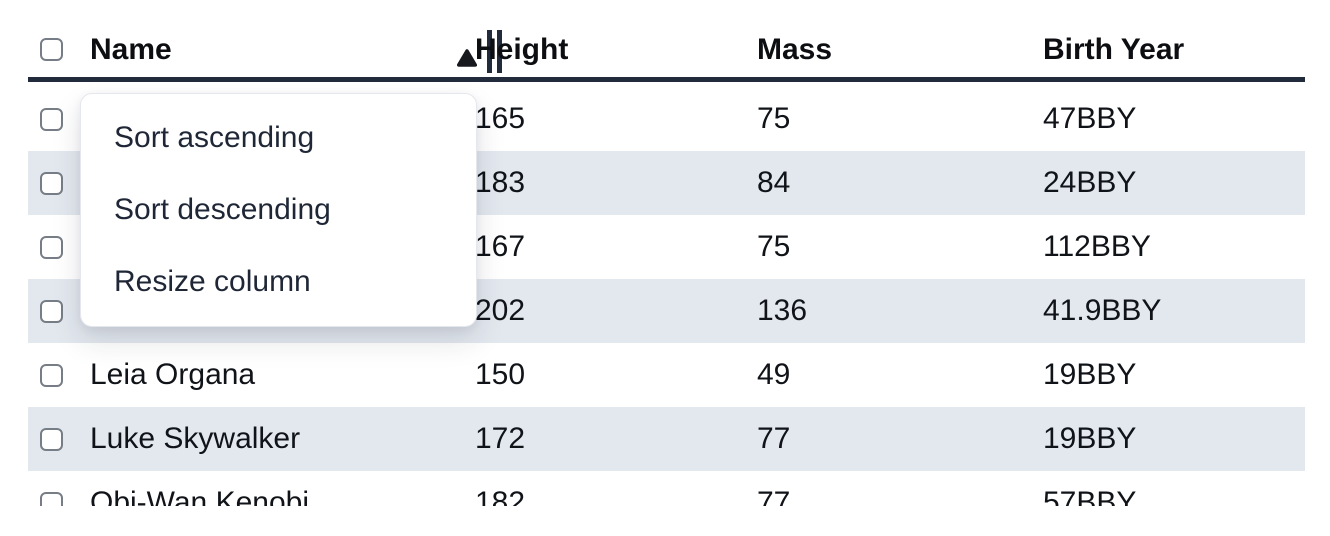  Describe the element at coordinates (212, 281) in the screenshot. I see `menu-item-resize-column: Resize column` at that location.